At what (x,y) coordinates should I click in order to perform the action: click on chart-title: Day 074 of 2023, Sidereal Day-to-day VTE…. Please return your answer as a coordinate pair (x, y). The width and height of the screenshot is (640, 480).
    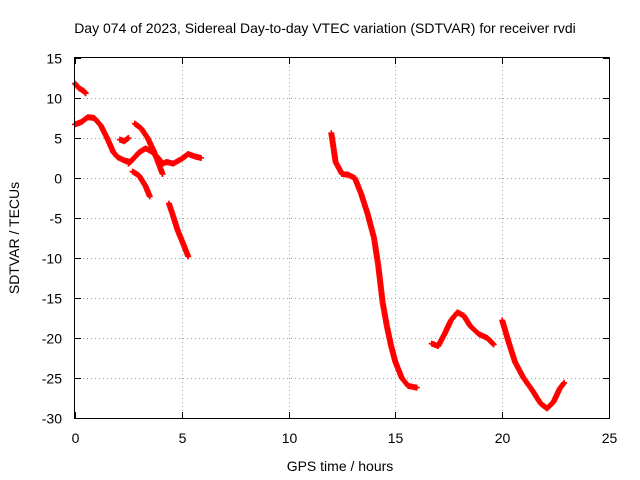
    Looking at the image, I should click on (325, 28).